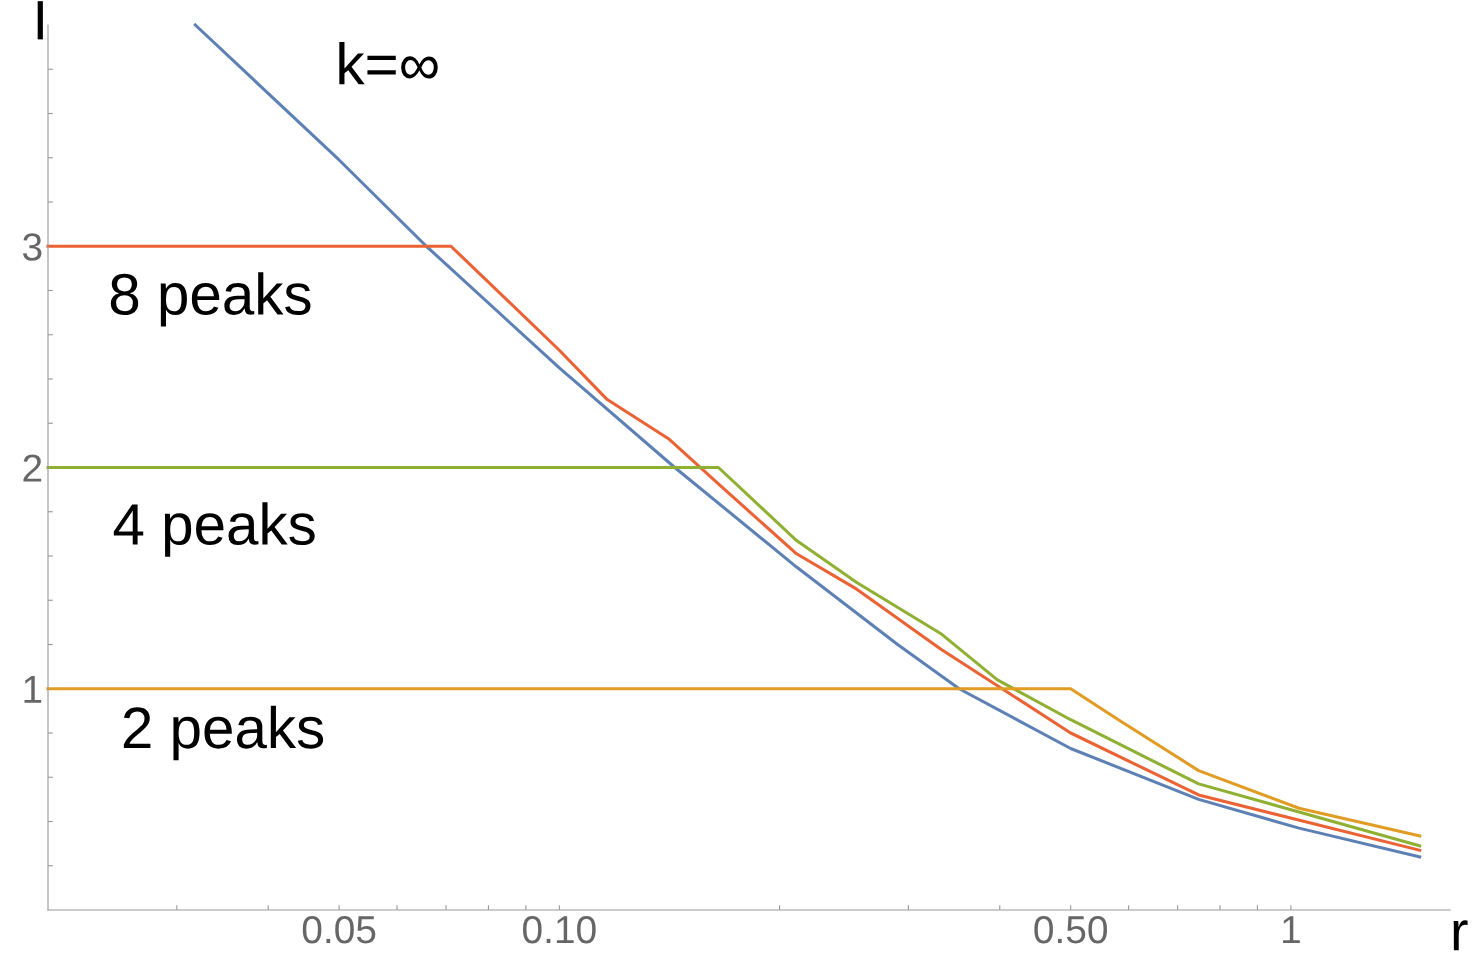  What do you see at coordinates (559, 929) in the screenshot?
I see `x-tick-label: 0.10` at bounding box center [559, 929].